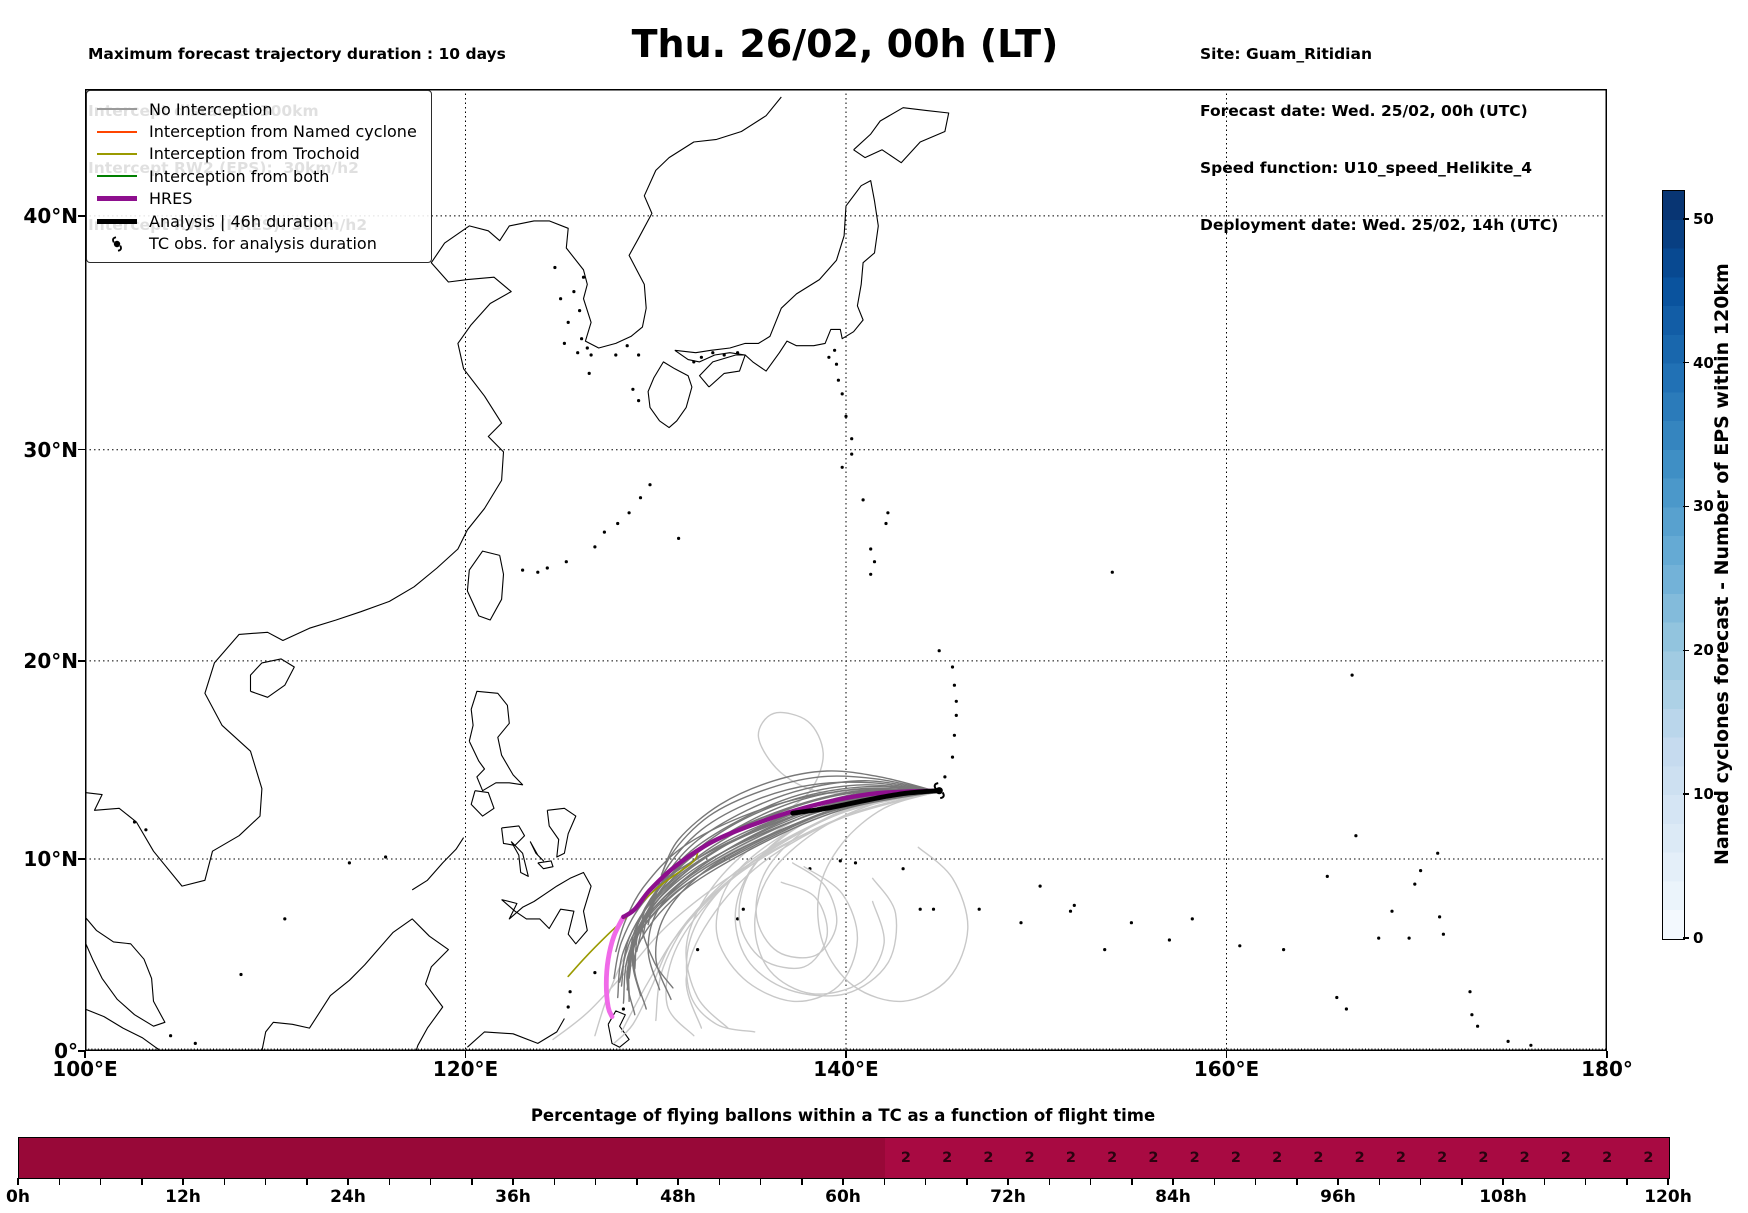 The height and width of the screenshot is (1213, 1748). I want to click on lat-tick-label: 30°N, so click(50, 449).